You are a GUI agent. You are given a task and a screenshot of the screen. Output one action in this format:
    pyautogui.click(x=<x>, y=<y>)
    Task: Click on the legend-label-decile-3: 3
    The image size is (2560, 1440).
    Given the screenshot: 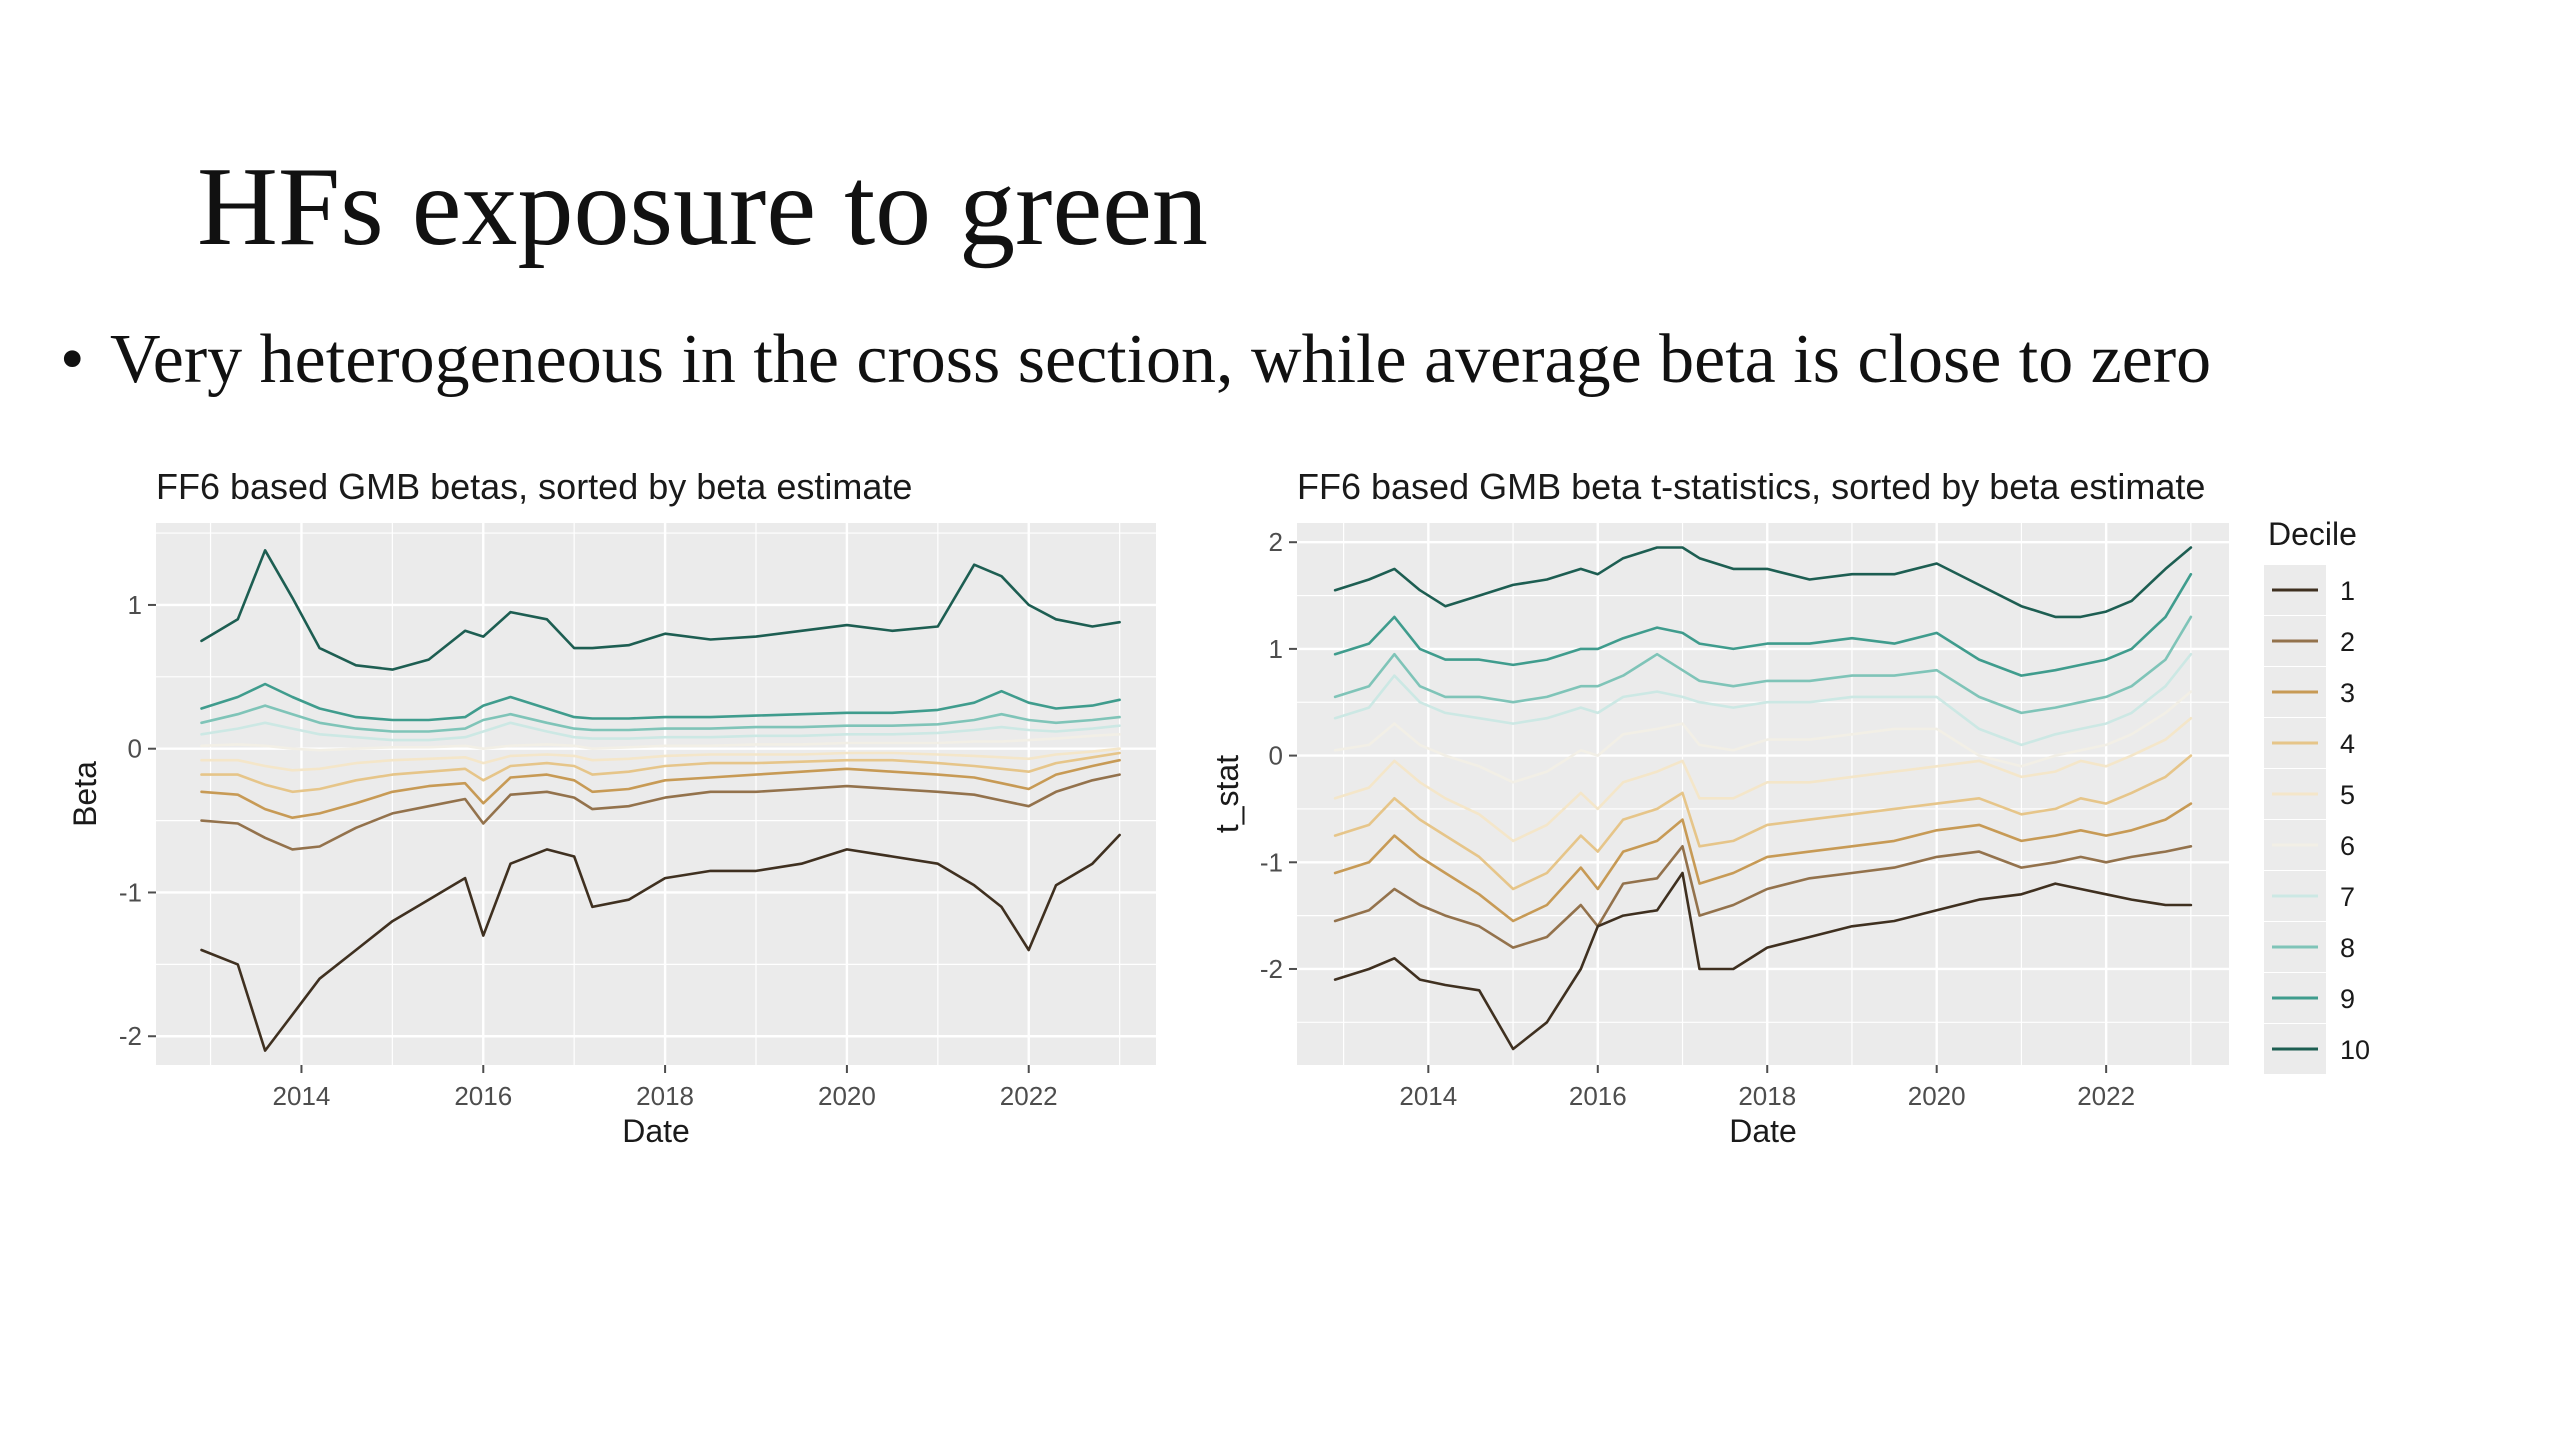 What is the action you would take?
    pyautogui.click(x=2347, y=693)
    